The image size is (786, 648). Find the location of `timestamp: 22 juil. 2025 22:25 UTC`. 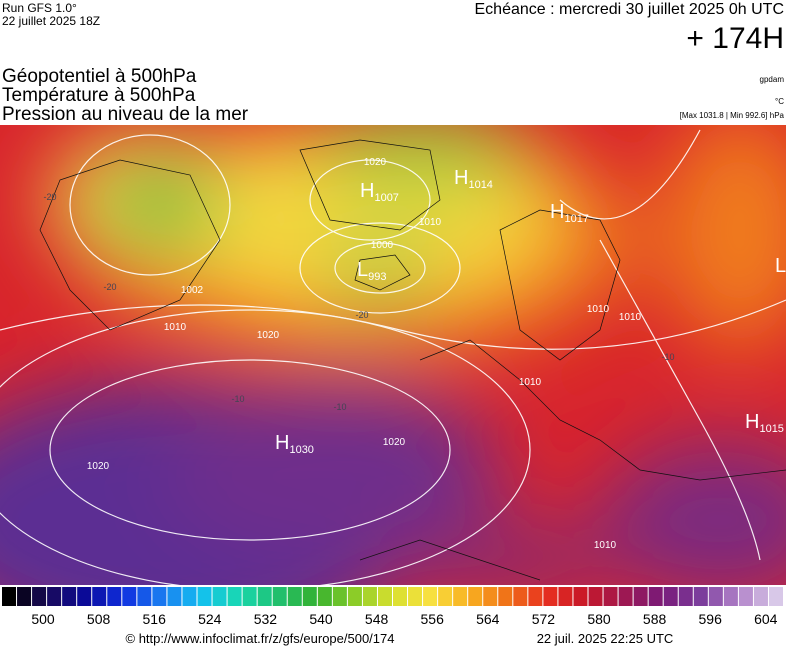

timestamp: 22 juil. 2025 22:25 UTC is located at coordinates (605, 638).